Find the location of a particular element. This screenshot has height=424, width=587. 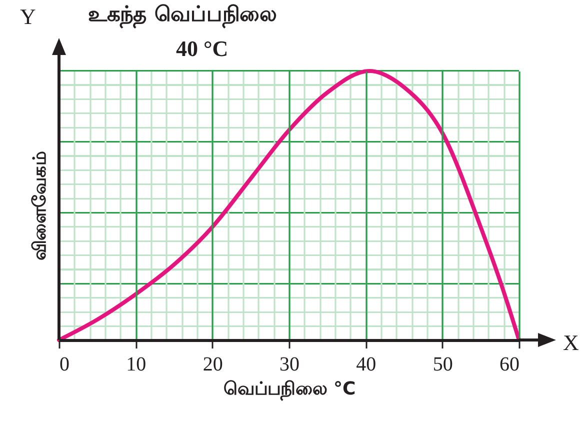

x-tick-label: 40 is located at coordinates (366, 365).